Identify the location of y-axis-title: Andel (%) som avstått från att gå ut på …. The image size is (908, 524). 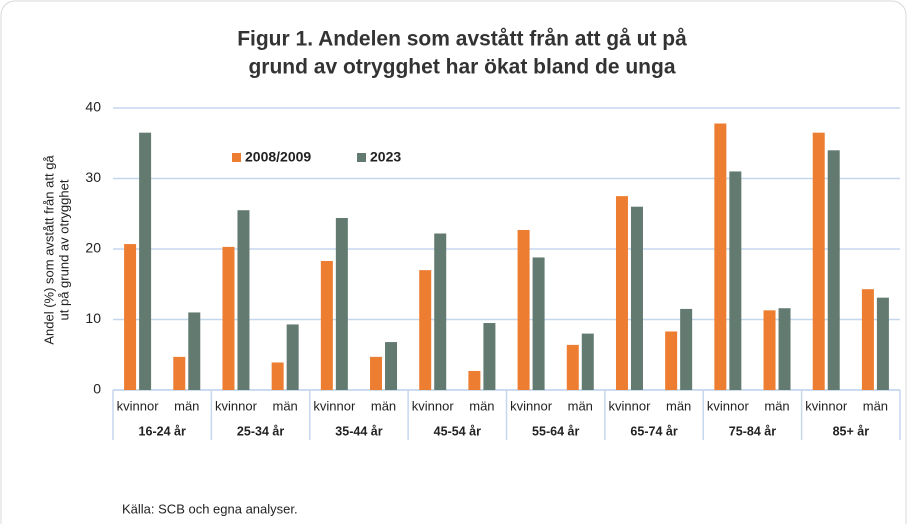
(56, 250).